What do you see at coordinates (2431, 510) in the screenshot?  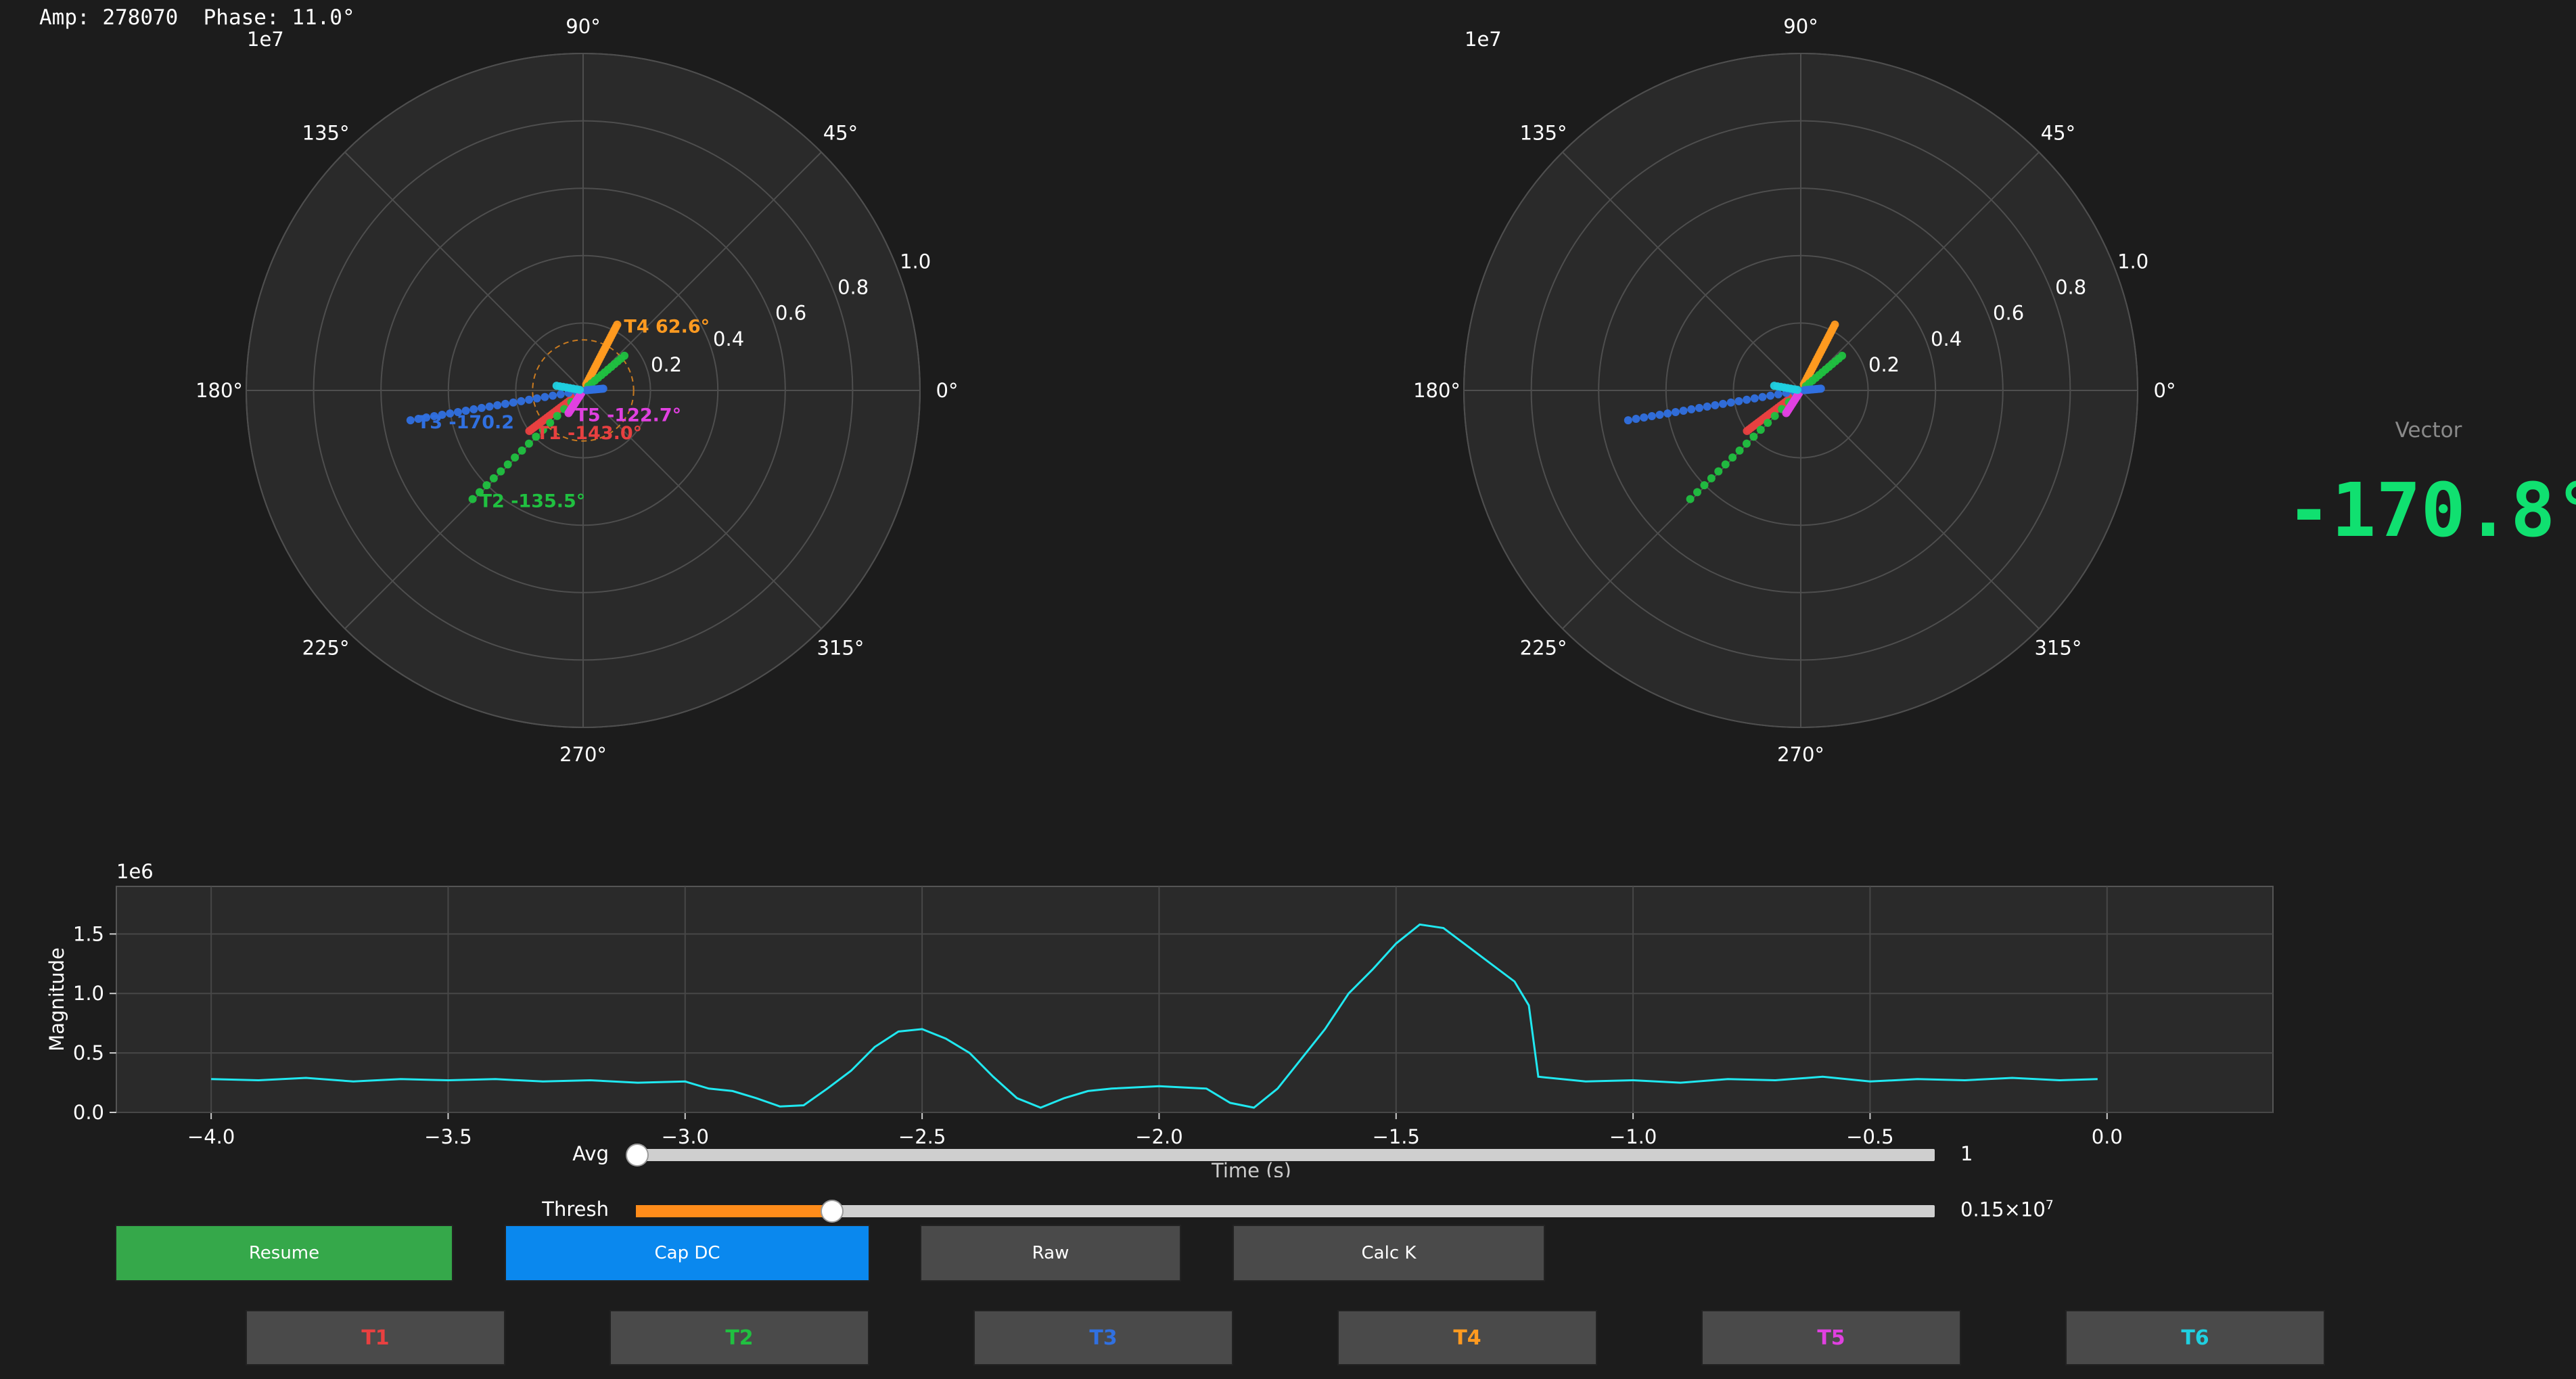 I see `vector-value: -170.8°` at bounding box center [2431, 510].